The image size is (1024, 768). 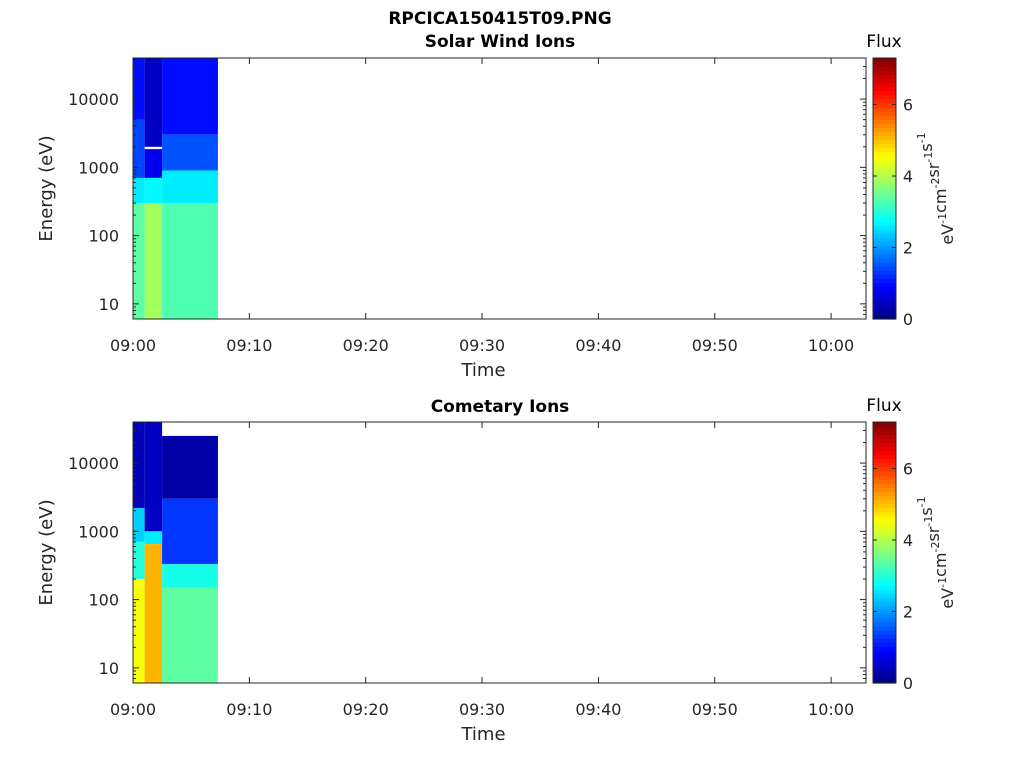 What do you see at coordinates (98, 531) in the screenshot?
I see `y-tick-label: 1000` at bounding box center [98, 531].